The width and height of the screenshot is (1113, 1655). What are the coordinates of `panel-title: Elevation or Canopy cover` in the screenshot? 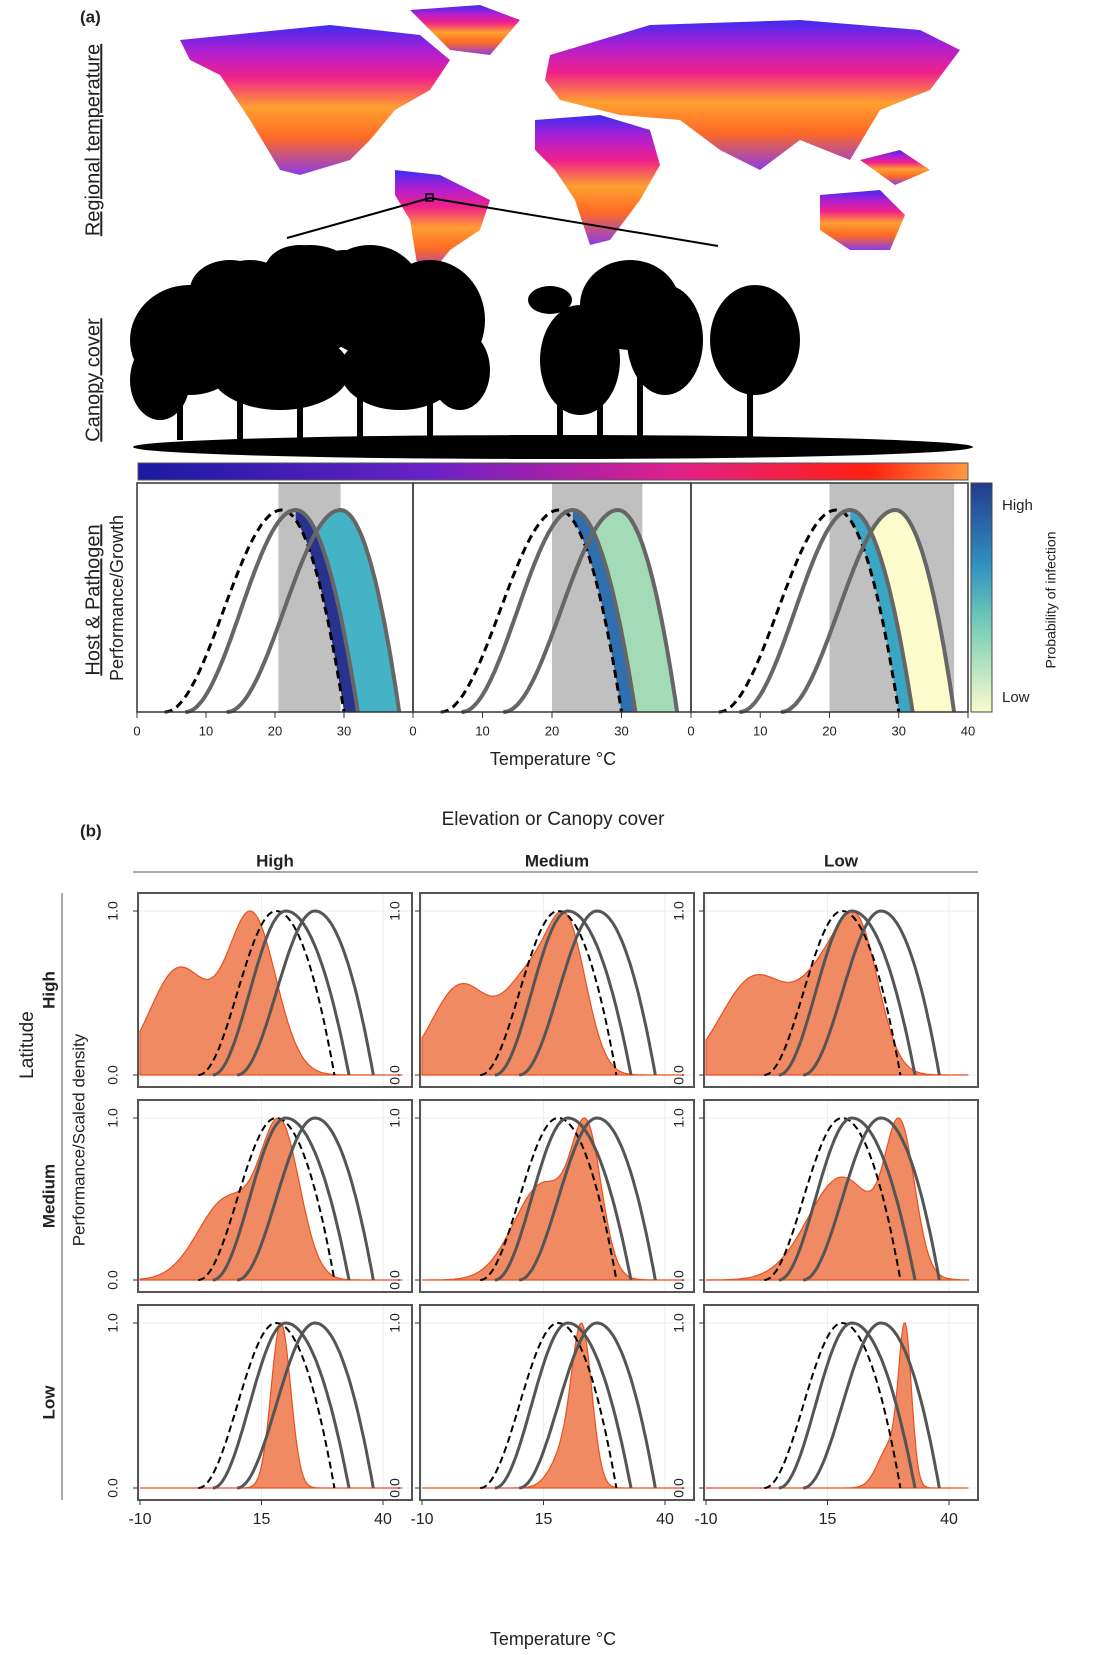 It's located at (554, 819).